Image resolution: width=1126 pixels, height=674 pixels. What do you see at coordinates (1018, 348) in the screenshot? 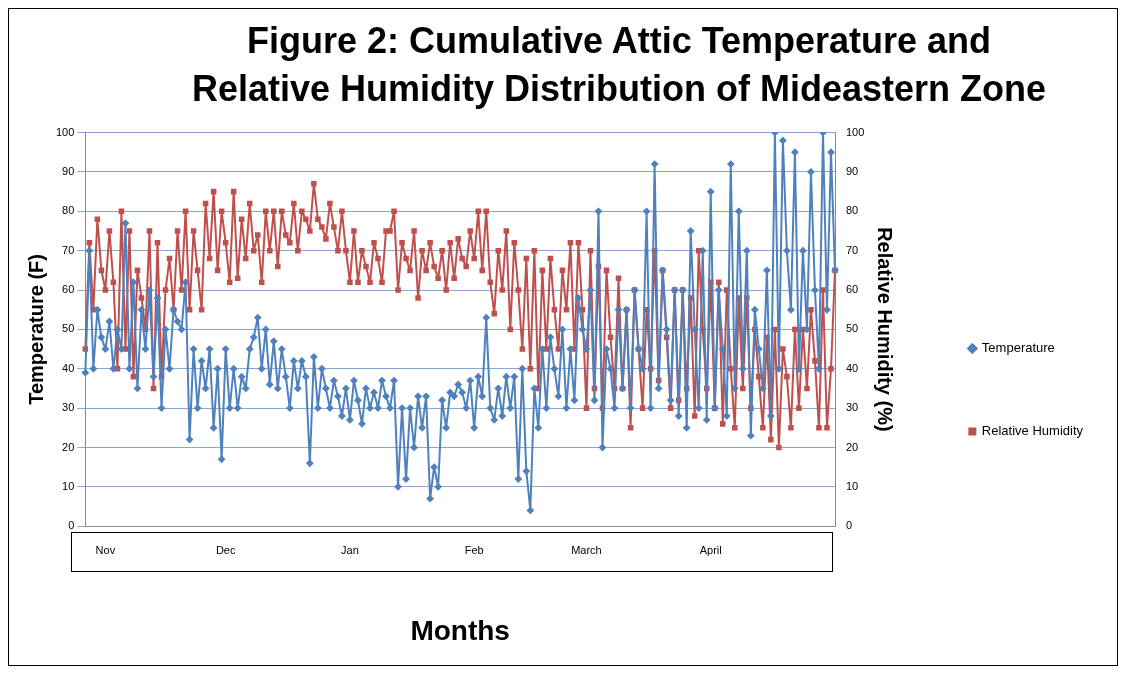
I see `legend-label: Temperature` at bounding box center [1018, 348].